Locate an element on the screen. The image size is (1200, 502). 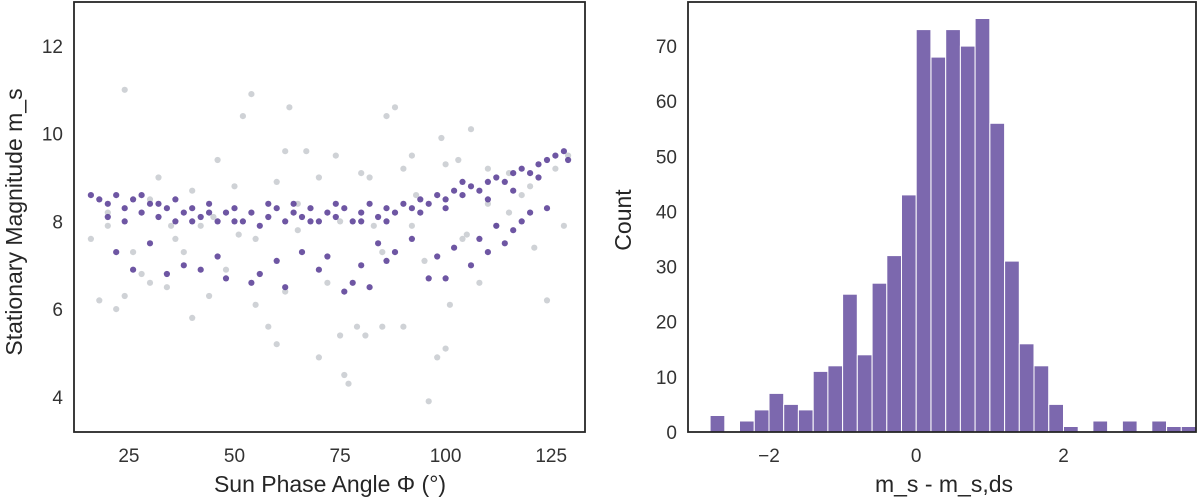
histogram-y-tick-label: 70 is located at coordinates (666, 47).